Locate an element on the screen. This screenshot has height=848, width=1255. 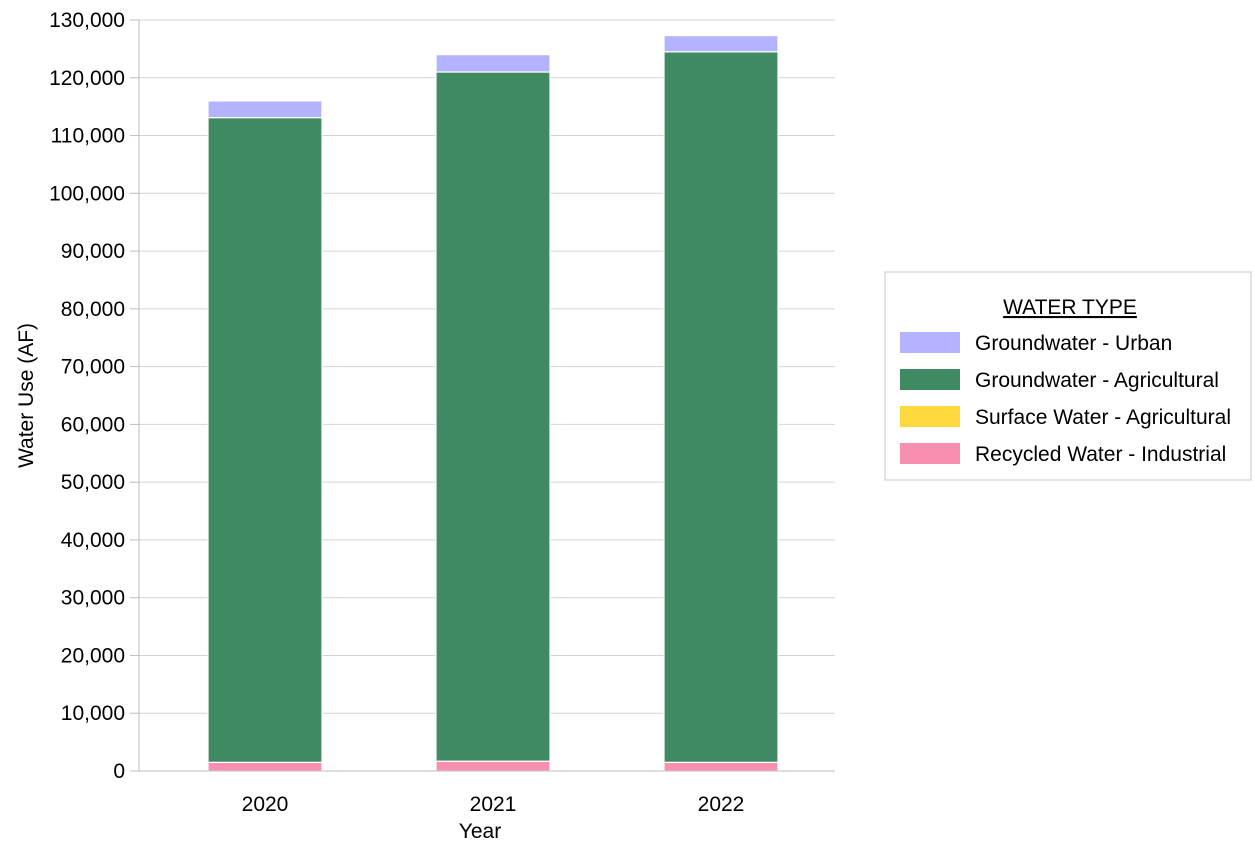
y-tick-label: 50,000 is located at coordinates (93, 482).